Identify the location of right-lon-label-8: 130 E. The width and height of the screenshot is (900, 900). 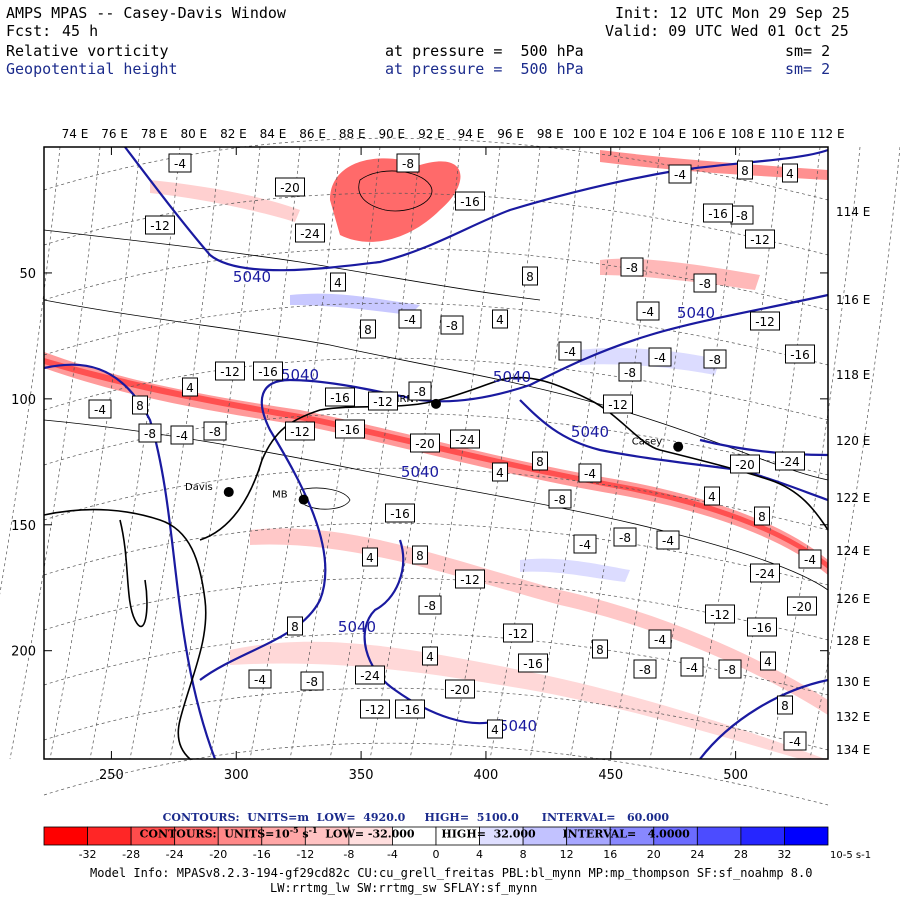
(853, 682).